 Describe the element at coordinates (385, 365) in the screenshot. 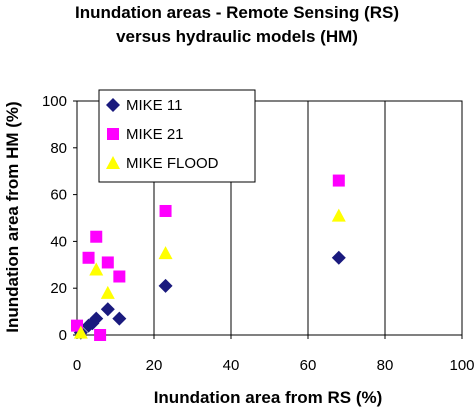

I see `x-tick-label: 80` at that location.